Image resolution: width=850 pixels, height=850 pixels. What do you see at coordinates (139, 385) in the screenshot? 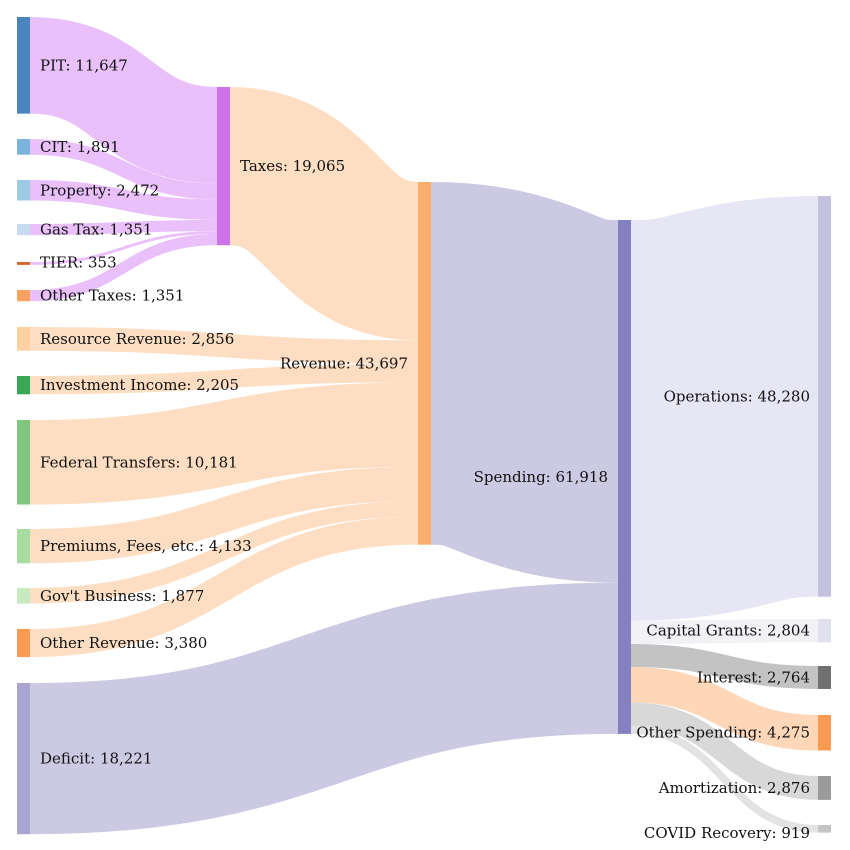
I see `node-label-investment-income: Investment Income: 2,205` at bounding box center [139, 385].